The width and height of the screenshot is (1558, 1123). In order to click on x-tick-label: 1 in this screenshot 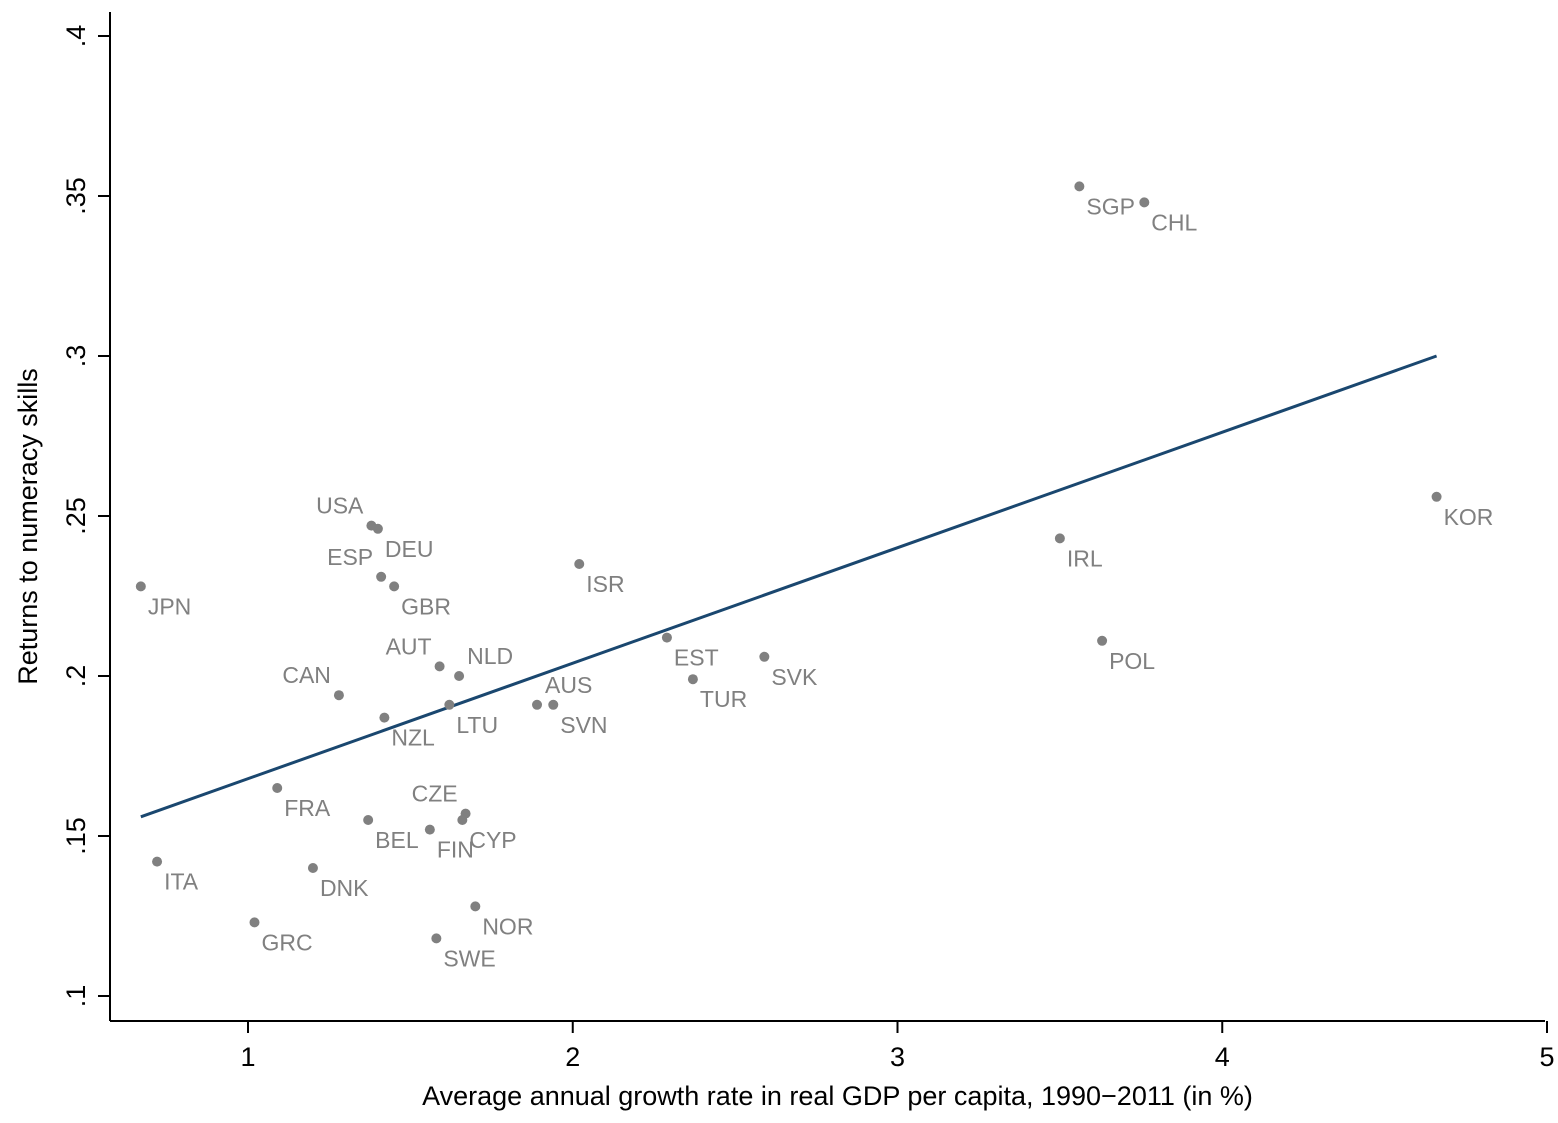, I will do `click(247, 1057)`.